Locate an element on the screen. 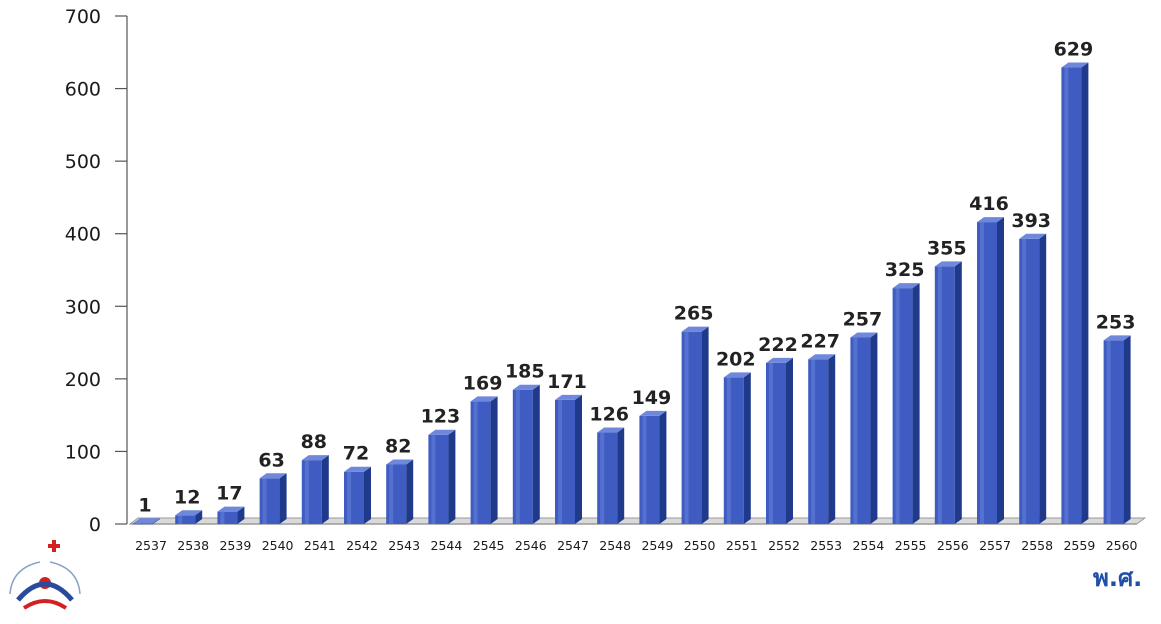 The width and height of the screenshot is (1161, 624). x-tick-label: 2545 is located at coordinates (489, 545).